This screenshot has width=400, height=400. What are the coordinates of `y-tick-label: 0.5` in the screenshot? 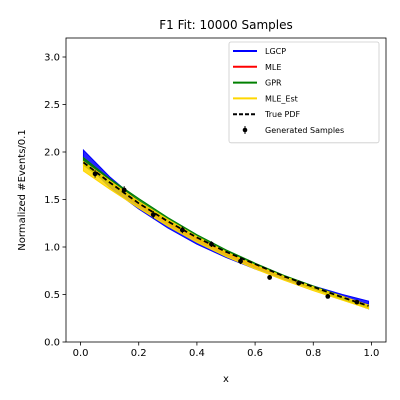 It's located at (52, 295).